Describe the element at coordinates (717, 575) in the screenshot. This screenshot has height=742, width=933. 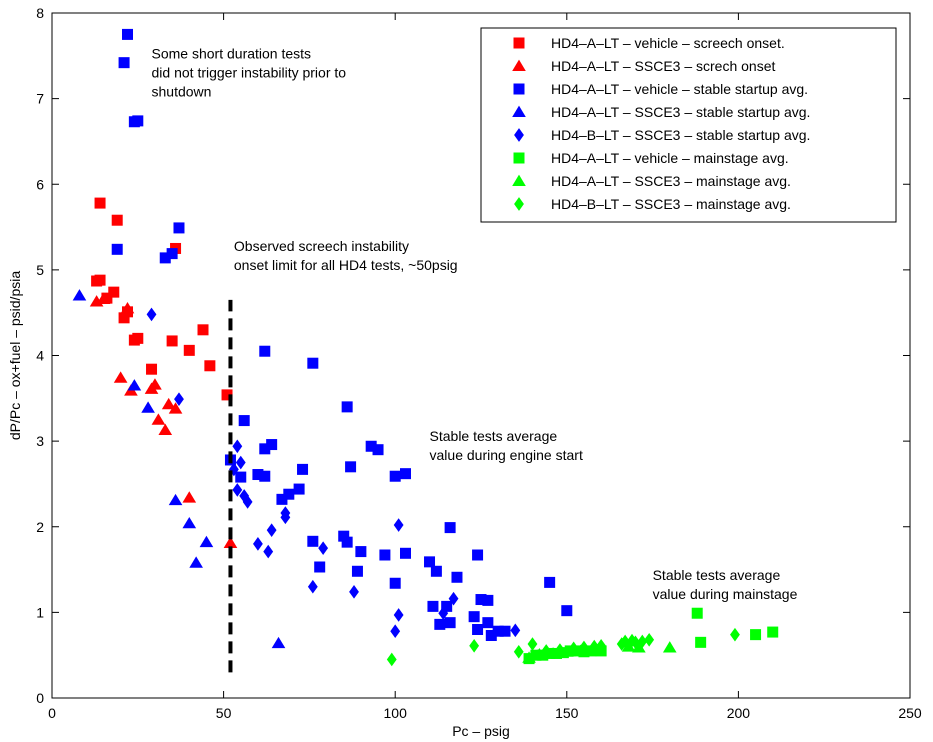
I see `annotation-line: Stable tests average` at that location.